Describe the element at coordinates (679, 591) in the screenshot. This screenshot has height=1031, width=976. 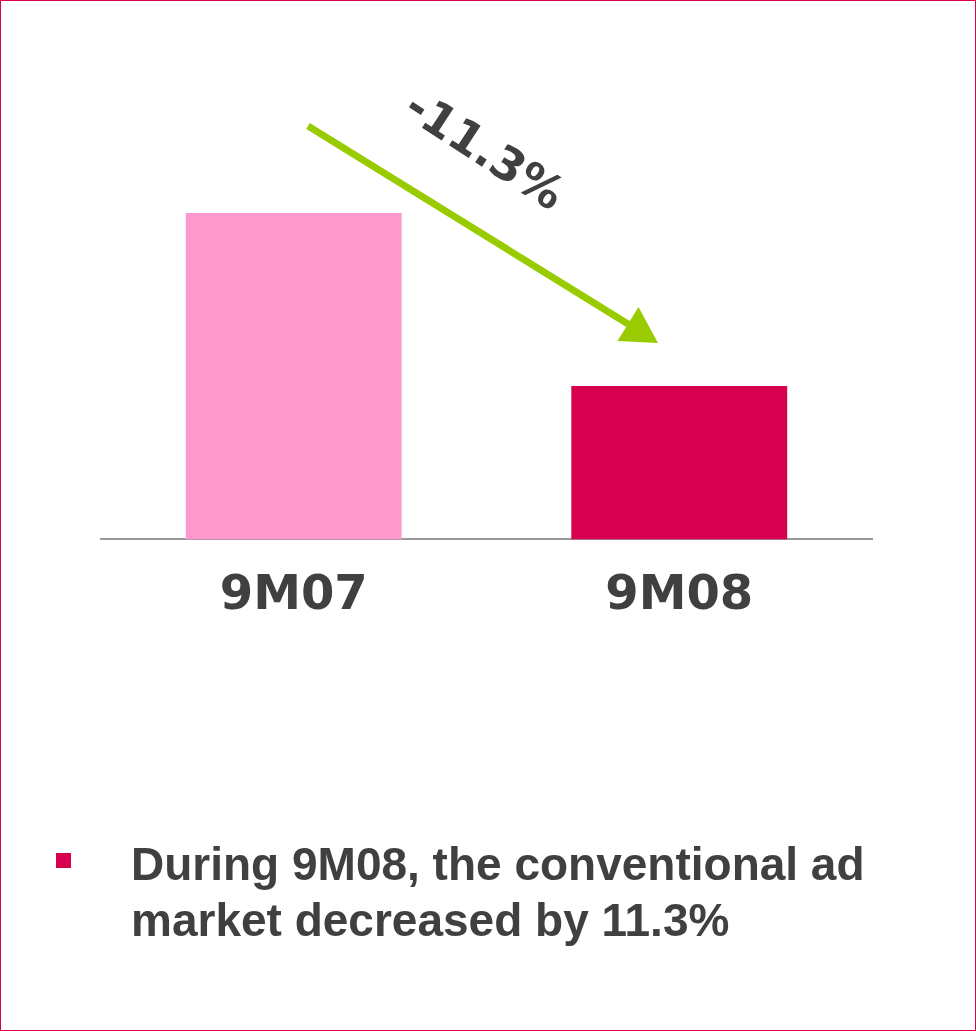
I see `x-tick-label: 9M08` at that location.